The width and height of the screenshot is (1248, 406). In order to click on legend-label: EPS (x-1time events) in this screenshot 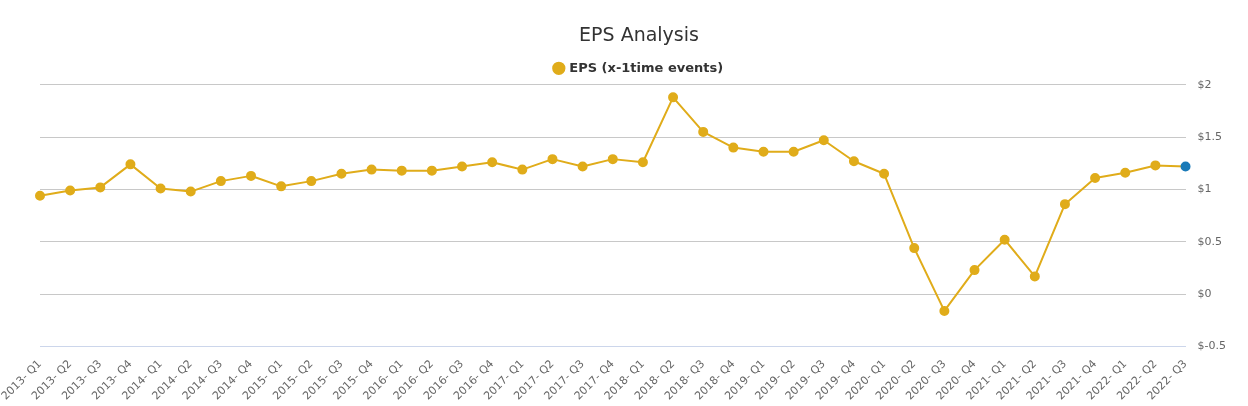, I will do `click(646, 67)`.